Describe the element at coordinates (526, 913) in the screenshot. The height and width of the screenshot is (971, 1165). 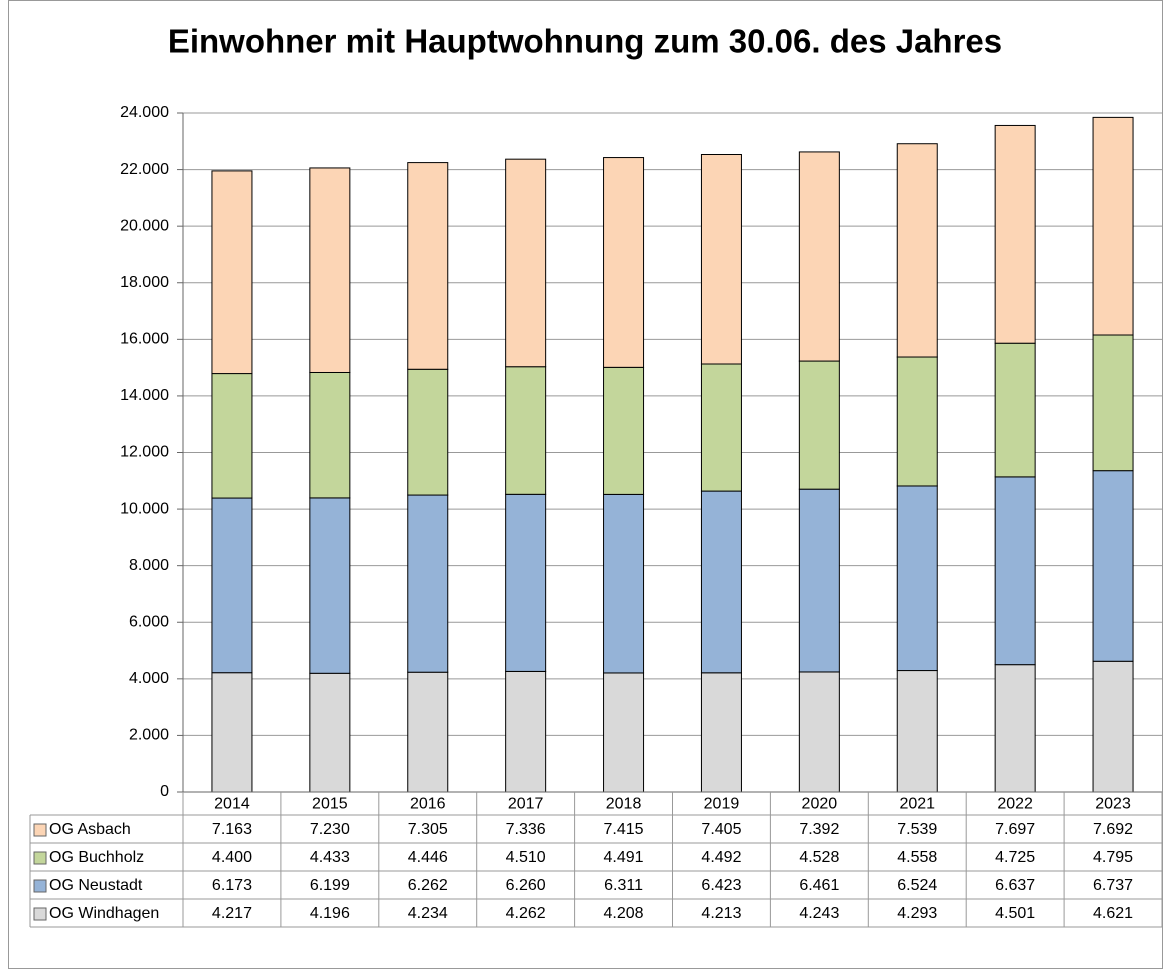
I see `data-table-value: 4.262` at that location.